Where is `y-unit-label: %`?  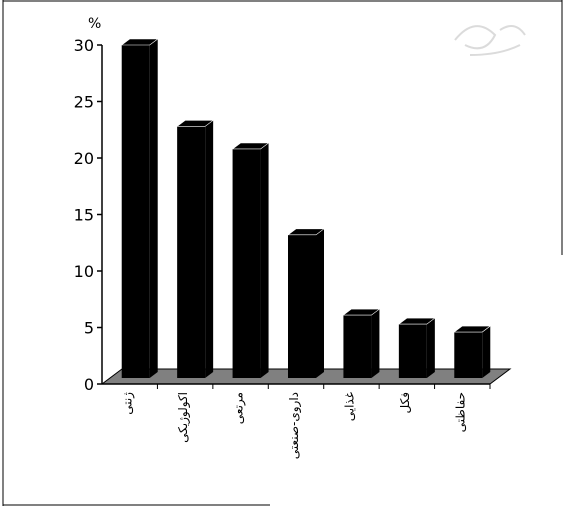
y-unit-label: % is located at coordinates (94, 24).